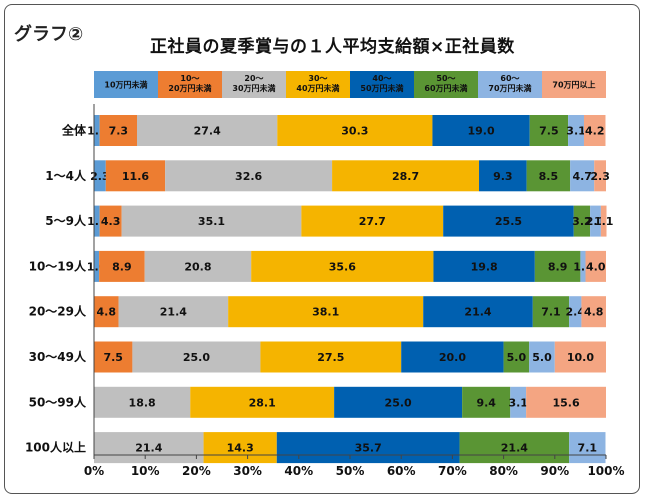  What do you see at coordinates (247, 471) in the screenshot?
I see `x-tick-label: 30%` at bounding box center [247, 471].